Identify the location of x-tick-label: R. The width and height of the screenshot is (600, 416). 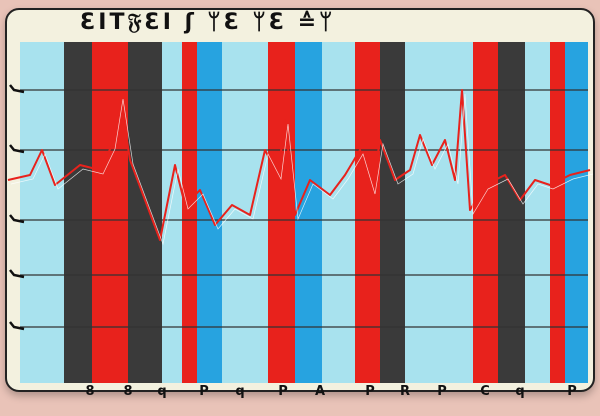
(405, 391).